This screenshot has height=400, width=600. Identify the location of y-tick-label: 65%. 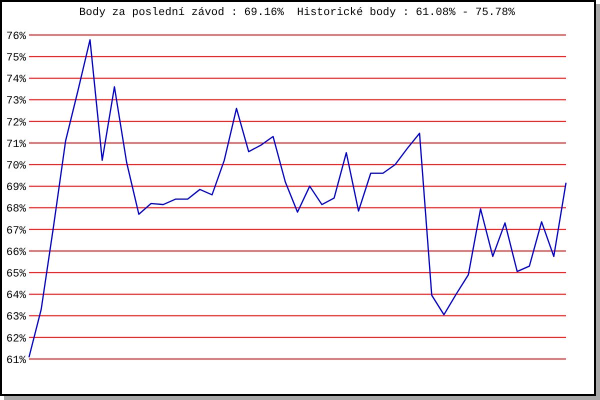
(16, 274).